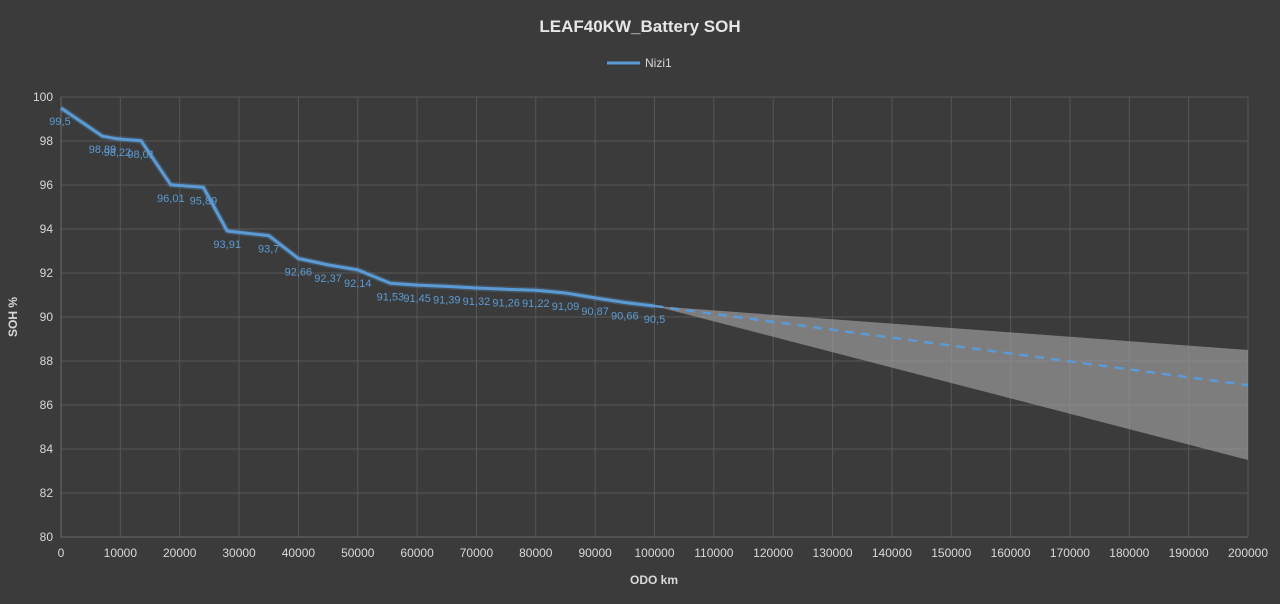 The height and width of the screenshot is (604, 1280). Describe the element at coordinates (658, 63) in the screenshot. I see `legend-label: Nizi1` at that location.